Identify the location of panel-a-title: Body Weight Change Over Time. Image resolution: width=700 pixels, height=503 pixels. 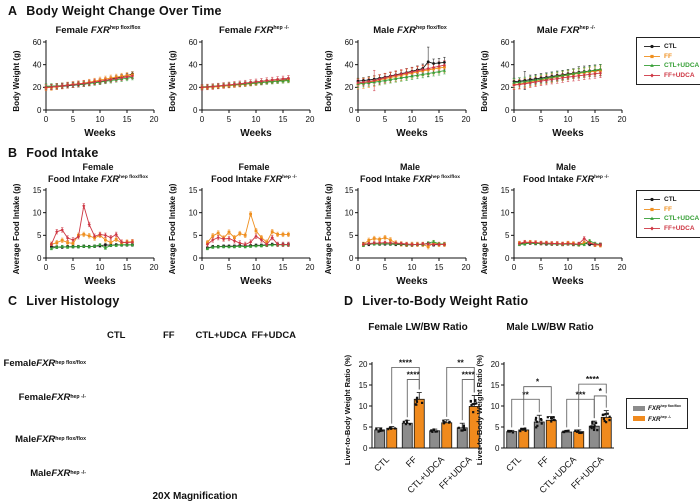
(124, 11).